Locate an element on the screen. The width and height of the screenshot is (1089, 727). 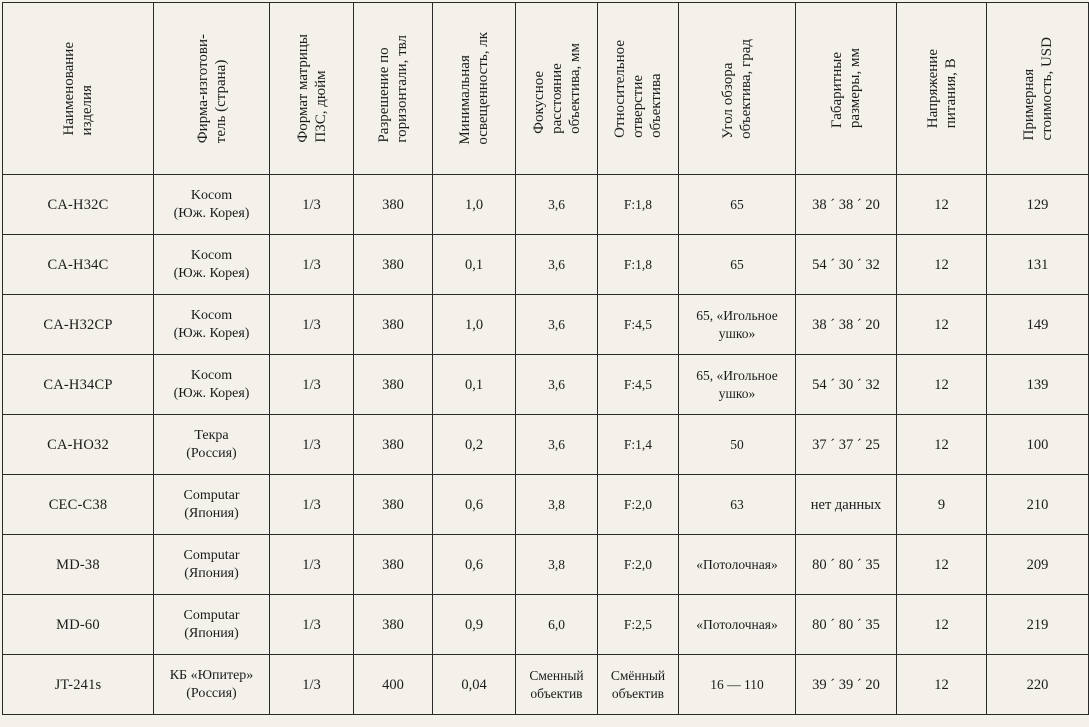
cell-view-angle: «Потолочная» is located at coordinates (737, 564).